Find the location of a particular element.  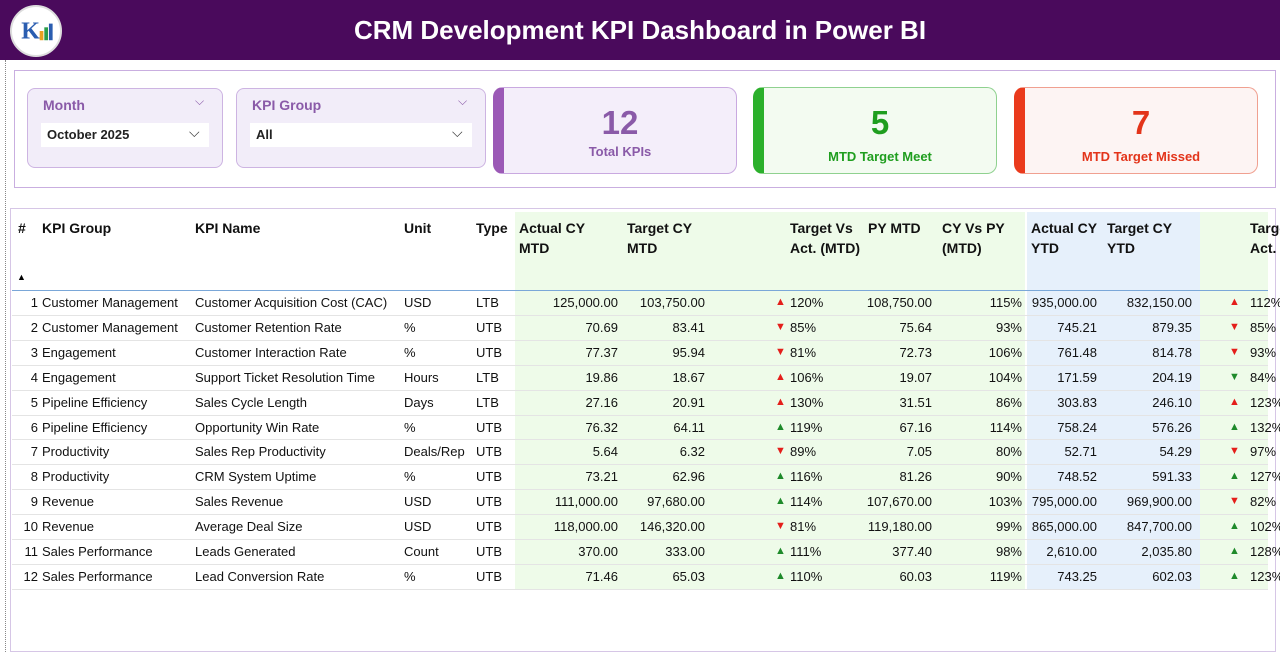

table-cell: Sales Cycle Length is located at coordinates (251, 402).